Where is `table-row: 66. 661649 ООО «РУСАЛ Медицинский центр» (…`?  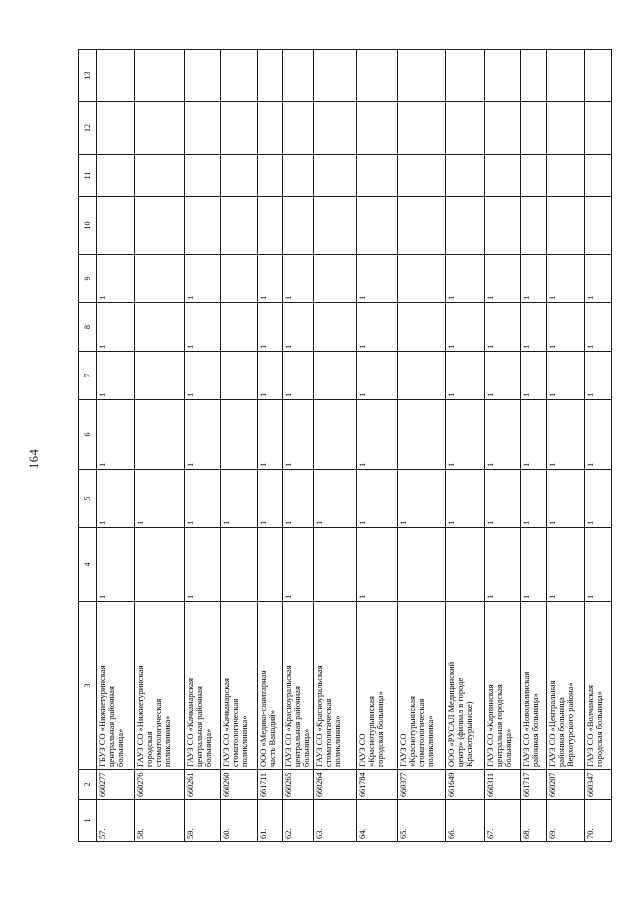
table-row: 66. 661649 ООО «РУСАЛ Медицинский центр» (… is located at coordinates (465, 445).